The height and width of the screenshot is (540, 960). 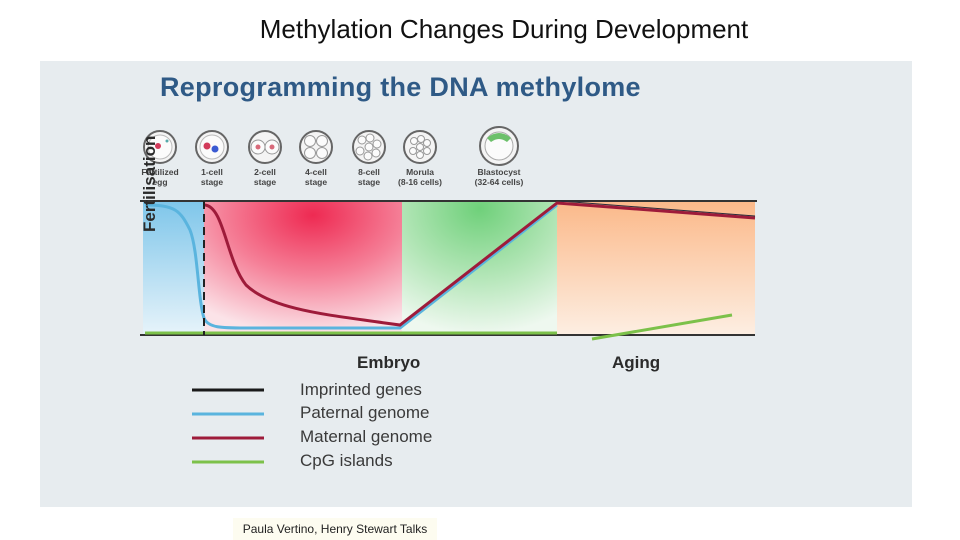 I want to click on fertilisation-region, so click(x=173, y=268).